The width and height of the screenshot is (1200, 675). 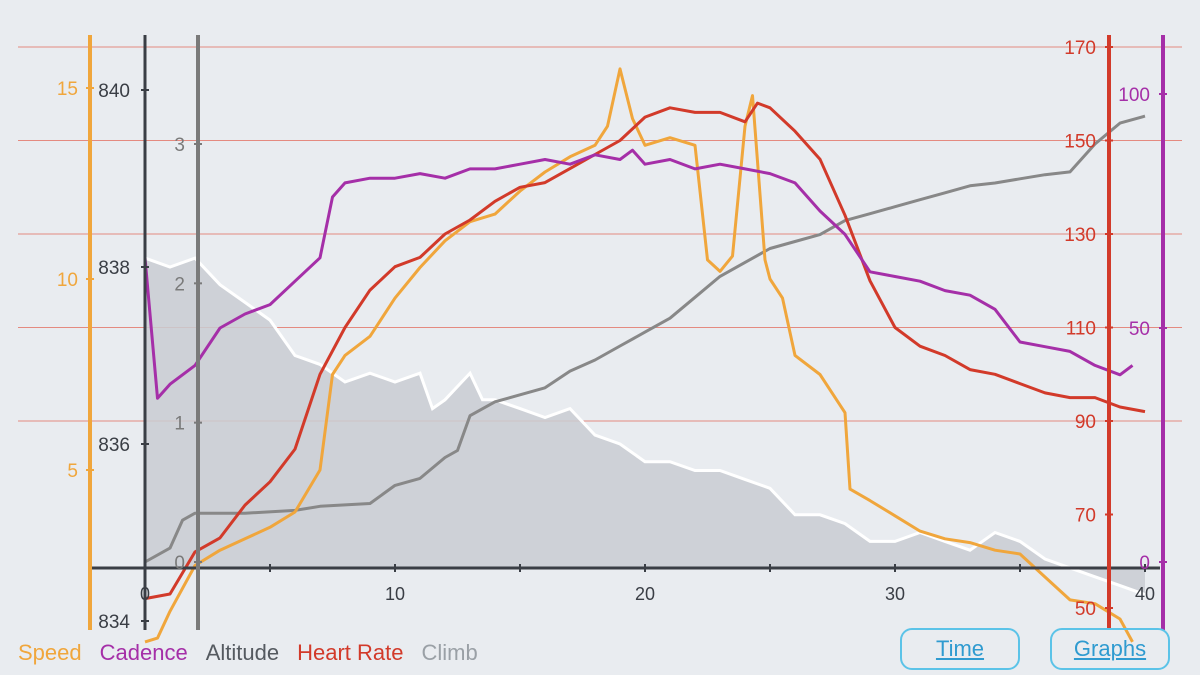 What do you see at coordinates (395, 594) in the screenshot?
I see `x-tick-label-10: 10` at bounding box center [395, 594].